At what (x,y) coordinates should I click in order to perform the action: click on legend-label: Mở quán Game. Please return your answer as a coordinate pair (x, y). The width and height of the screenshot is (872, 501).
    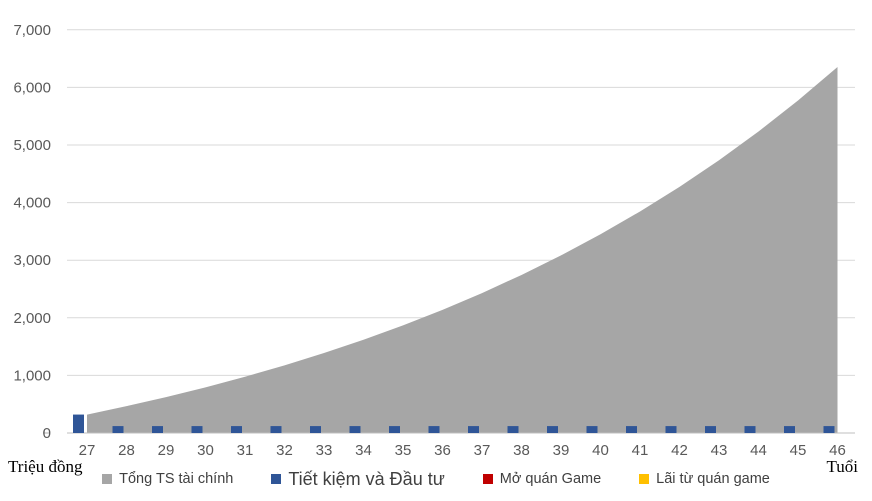
    Looking at the image, I should click on (550, 478).